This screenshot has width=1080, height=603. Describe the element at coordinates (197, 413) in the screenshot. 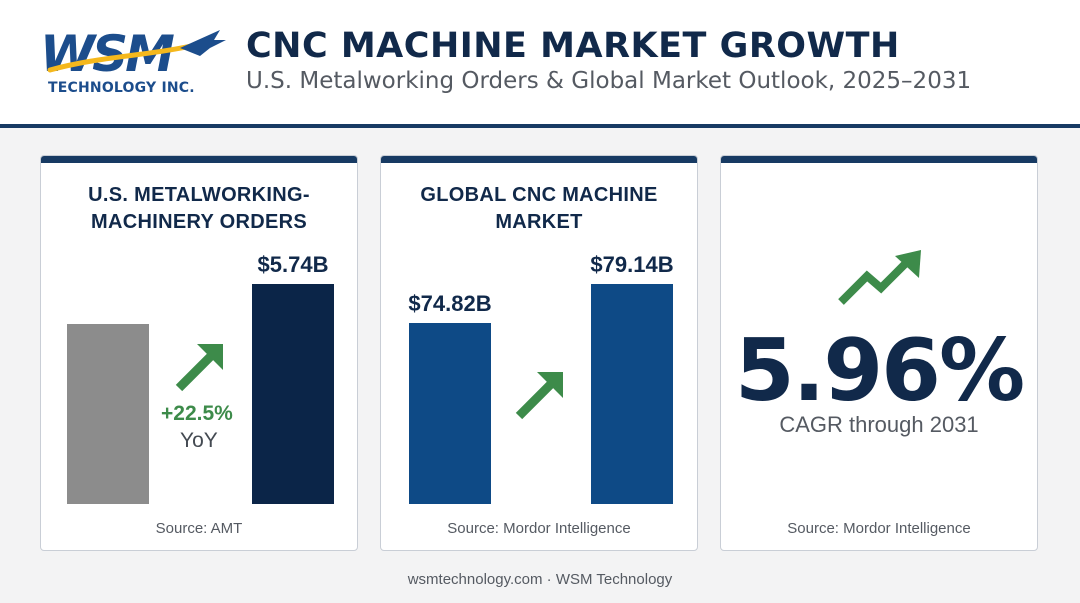

I see `yoy-percent: +22.5%` at that location.